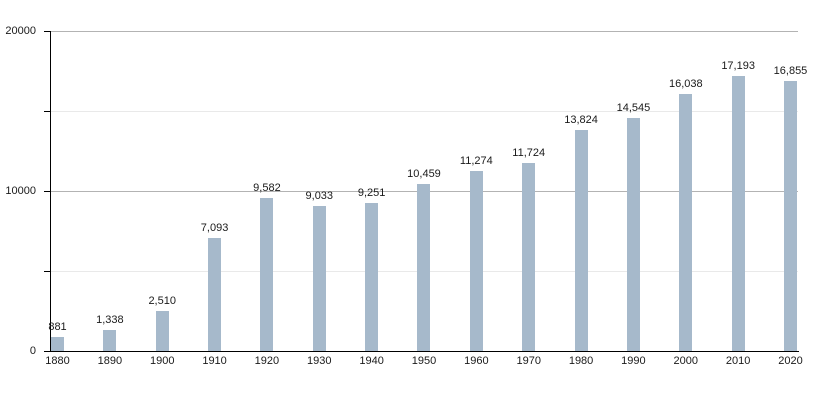 The height and width of the screenshot is (400, 825). Describe the element at coordinates (214, 227) in the screenshot. I see `bar-value-label: 7,093` at that location.